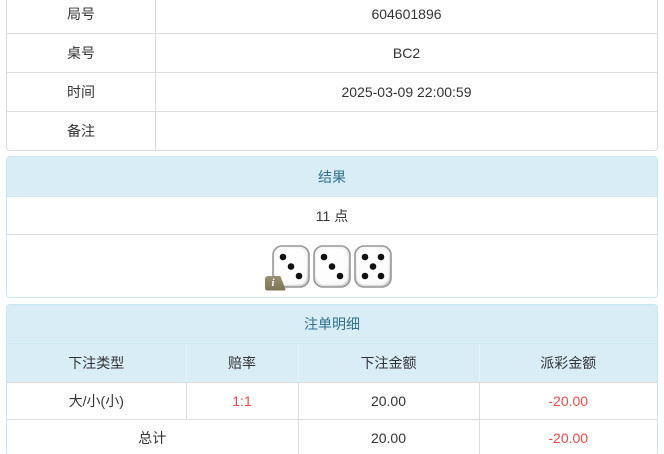 The height and width of the screenshot is (454, 664). Describe the element at coordinates (332, 216) in the screenshot. I see `result-points: 11 点` at that location.